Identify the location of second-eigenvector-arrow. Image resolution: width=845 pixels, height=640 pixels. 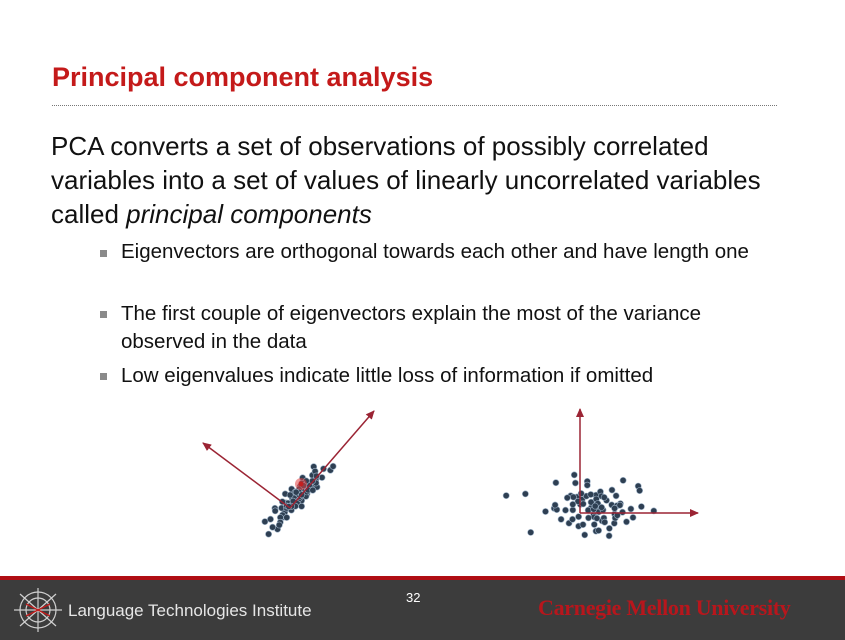
(246, 475).